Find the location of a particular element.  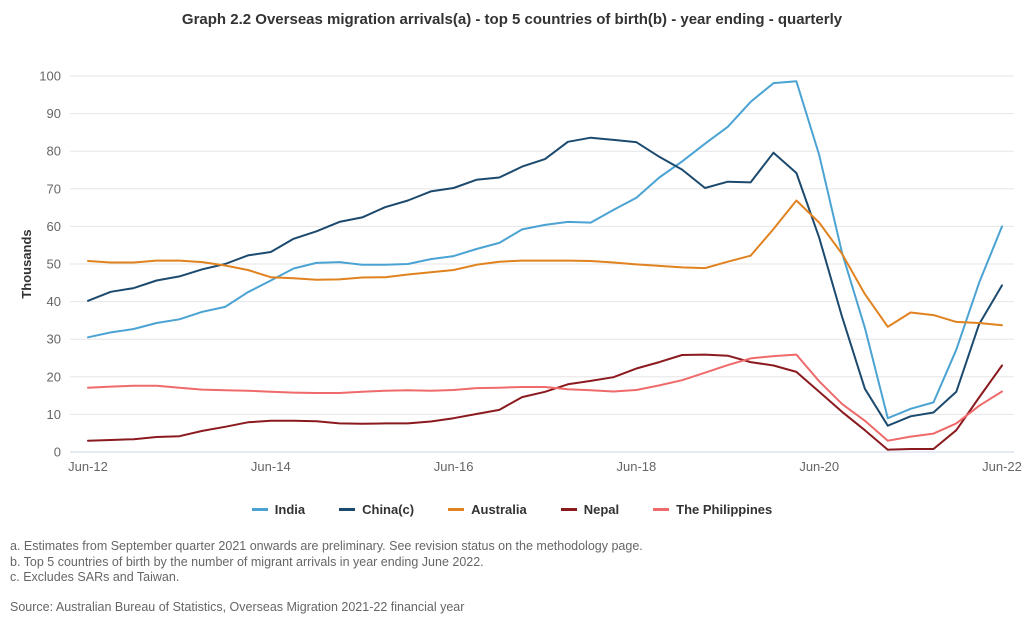

legend-item: India is located at coordinates (278, 509).